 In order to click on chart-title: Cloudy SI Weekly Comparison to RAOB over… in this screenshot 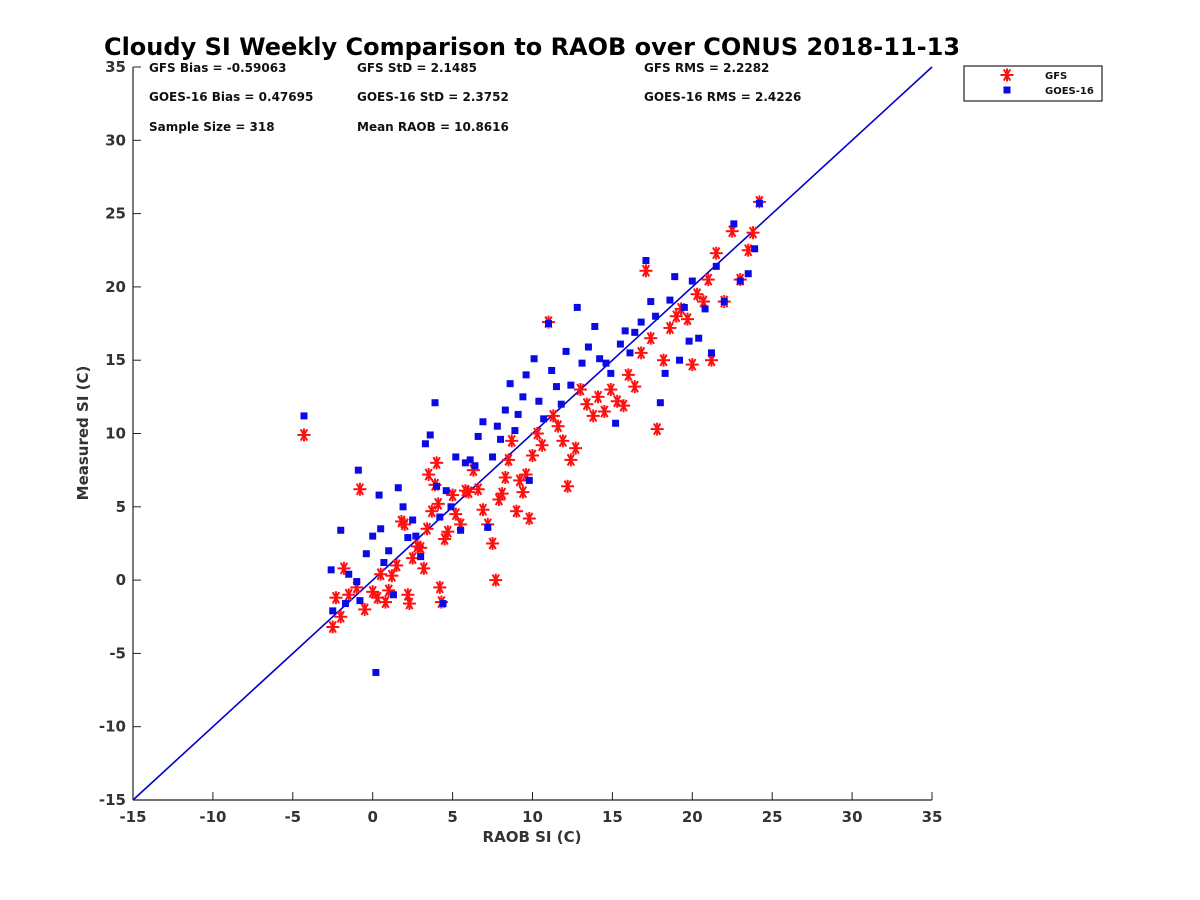, I will do `click(532, 47)`.